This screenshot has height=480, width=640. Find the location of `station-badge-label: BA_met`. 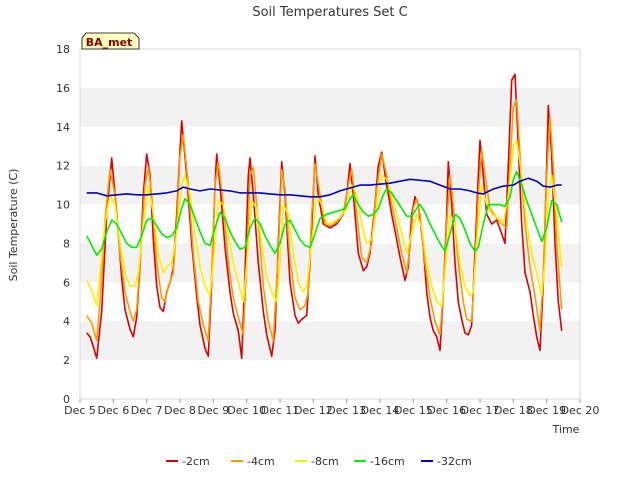

station-badge-label: BA_met is located at coordinates (109, 42).